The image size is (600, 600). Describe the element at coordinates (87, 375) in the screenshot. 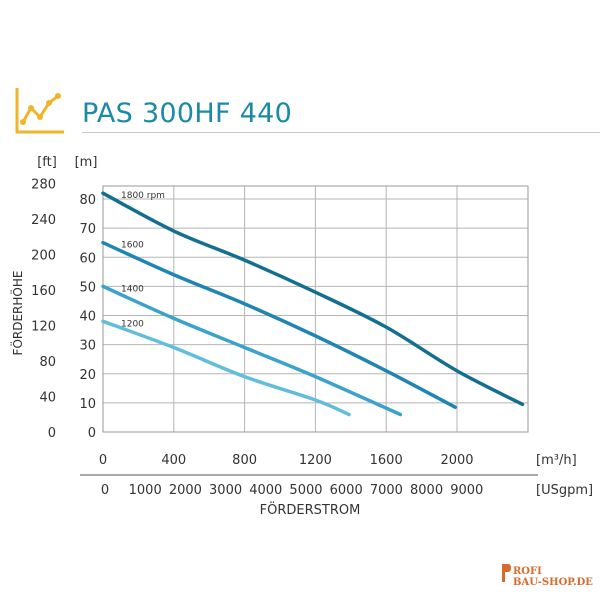

I see `y-tick-label-m: 20` at that location.